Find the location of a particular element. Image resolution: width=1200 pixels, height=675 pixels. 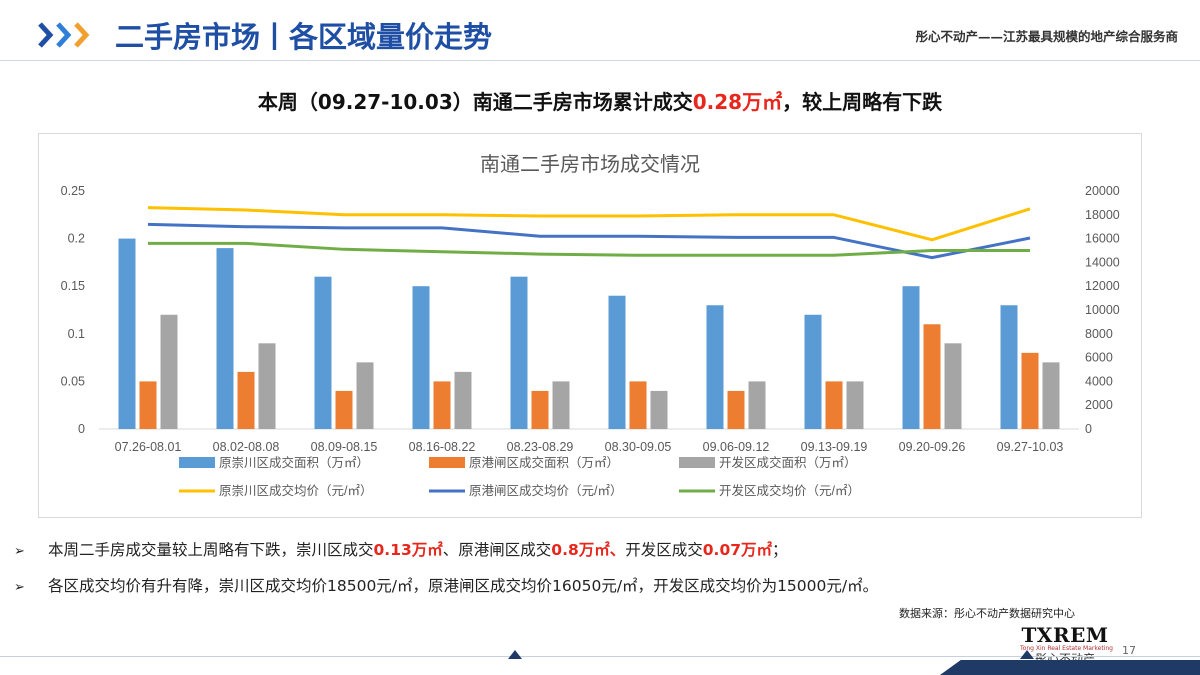

x-axis-tick: 08.16-08.22 is located at coordinates (442, 447).